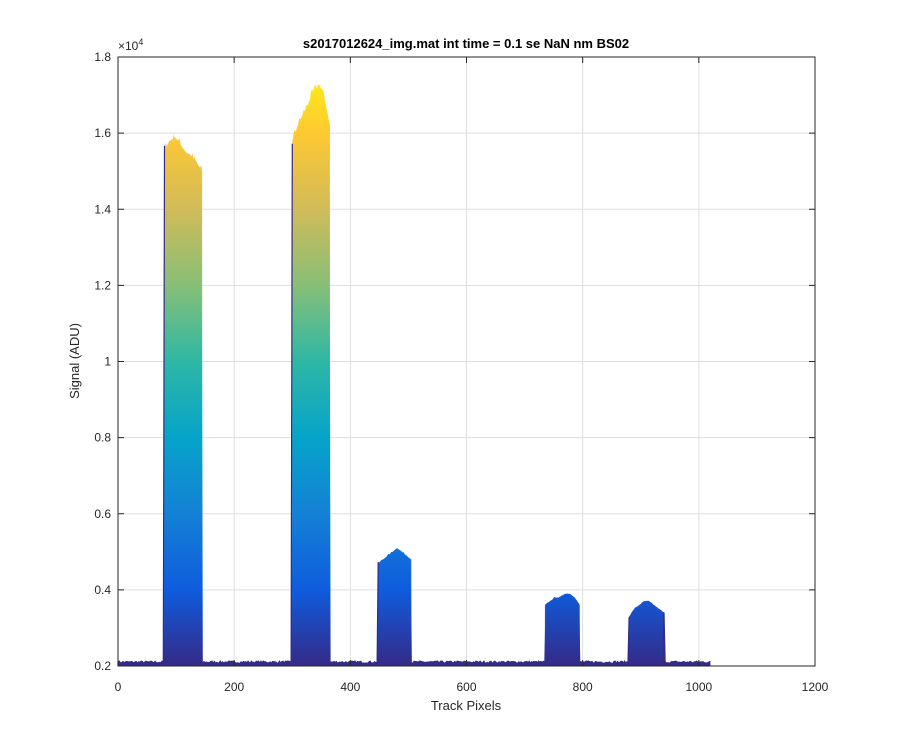  Describe the element at coordinates (74, 361) in the screenshot. I see `y-axis-label: Signal (ADU)` at that location.